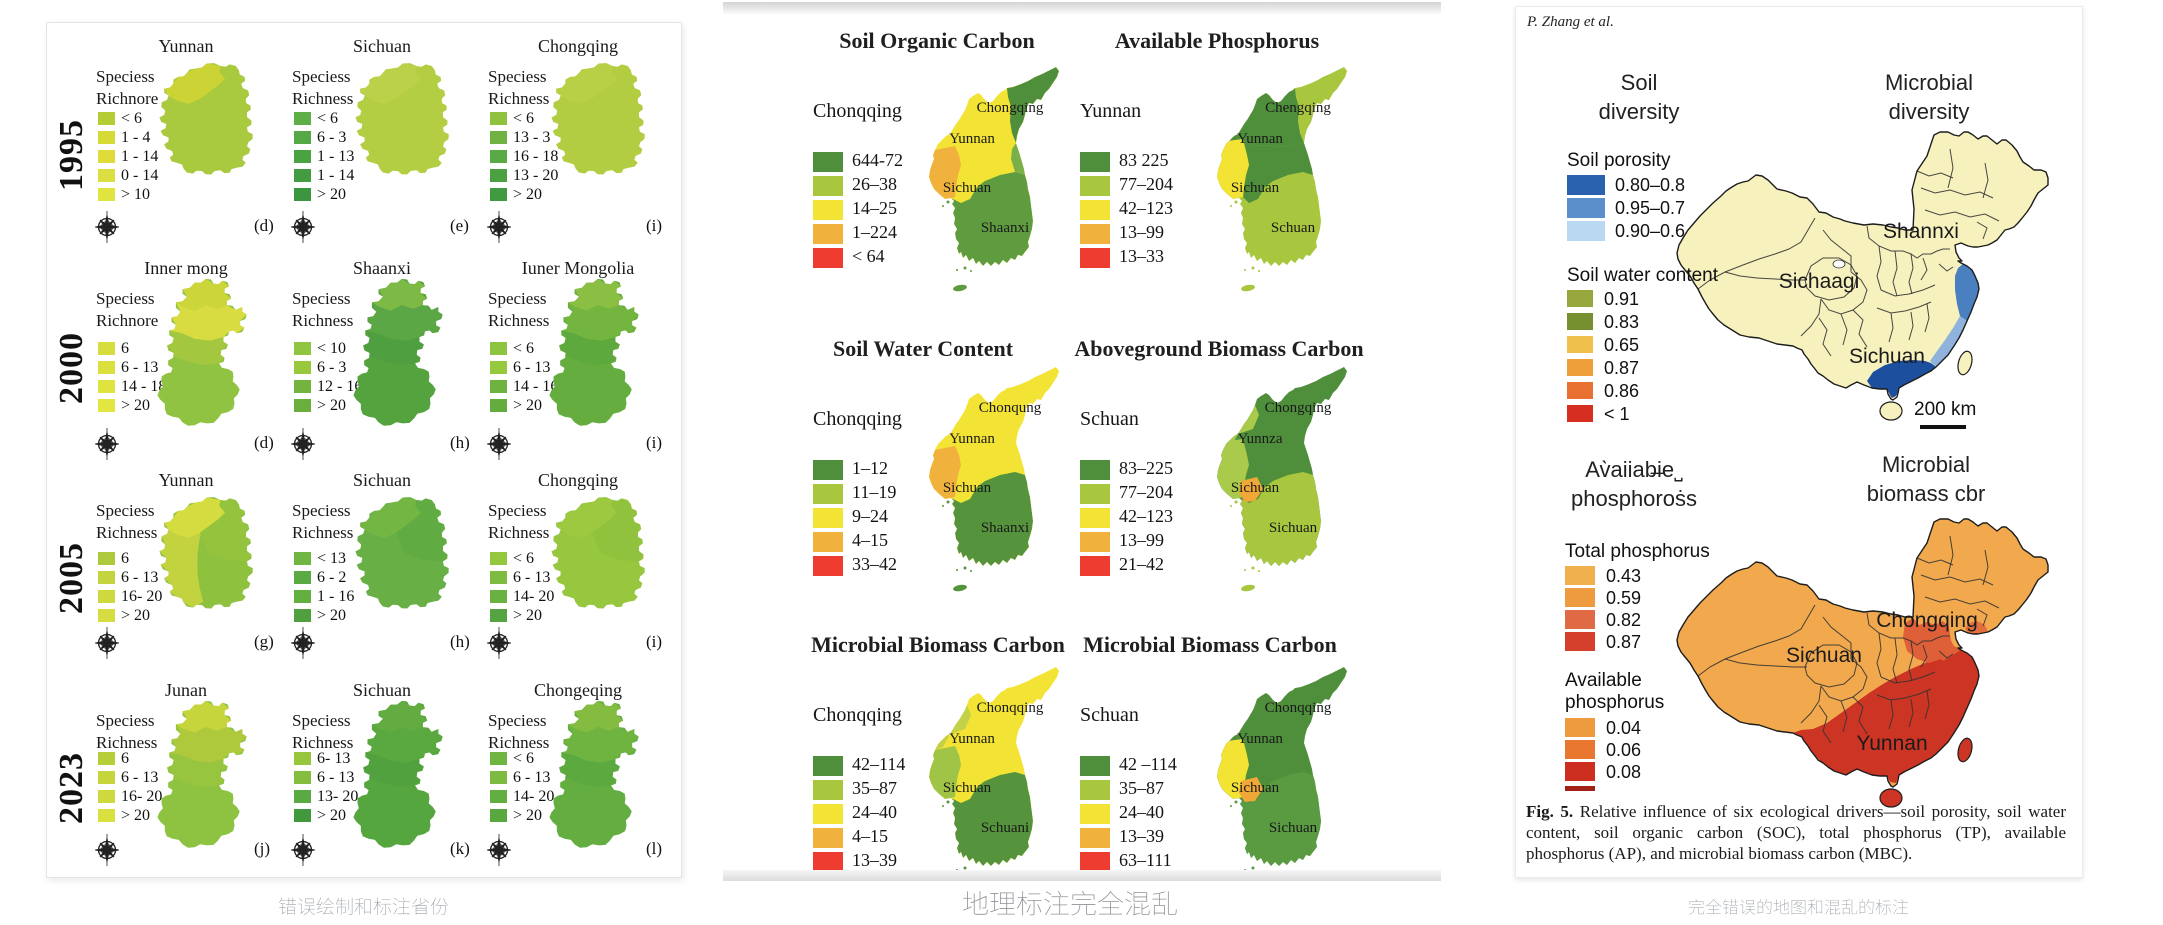  What do you see at coordinates (1819, 281) in the screenshot?
I see `svg-text: Sichaagi` at bounding box center [1819, 281].